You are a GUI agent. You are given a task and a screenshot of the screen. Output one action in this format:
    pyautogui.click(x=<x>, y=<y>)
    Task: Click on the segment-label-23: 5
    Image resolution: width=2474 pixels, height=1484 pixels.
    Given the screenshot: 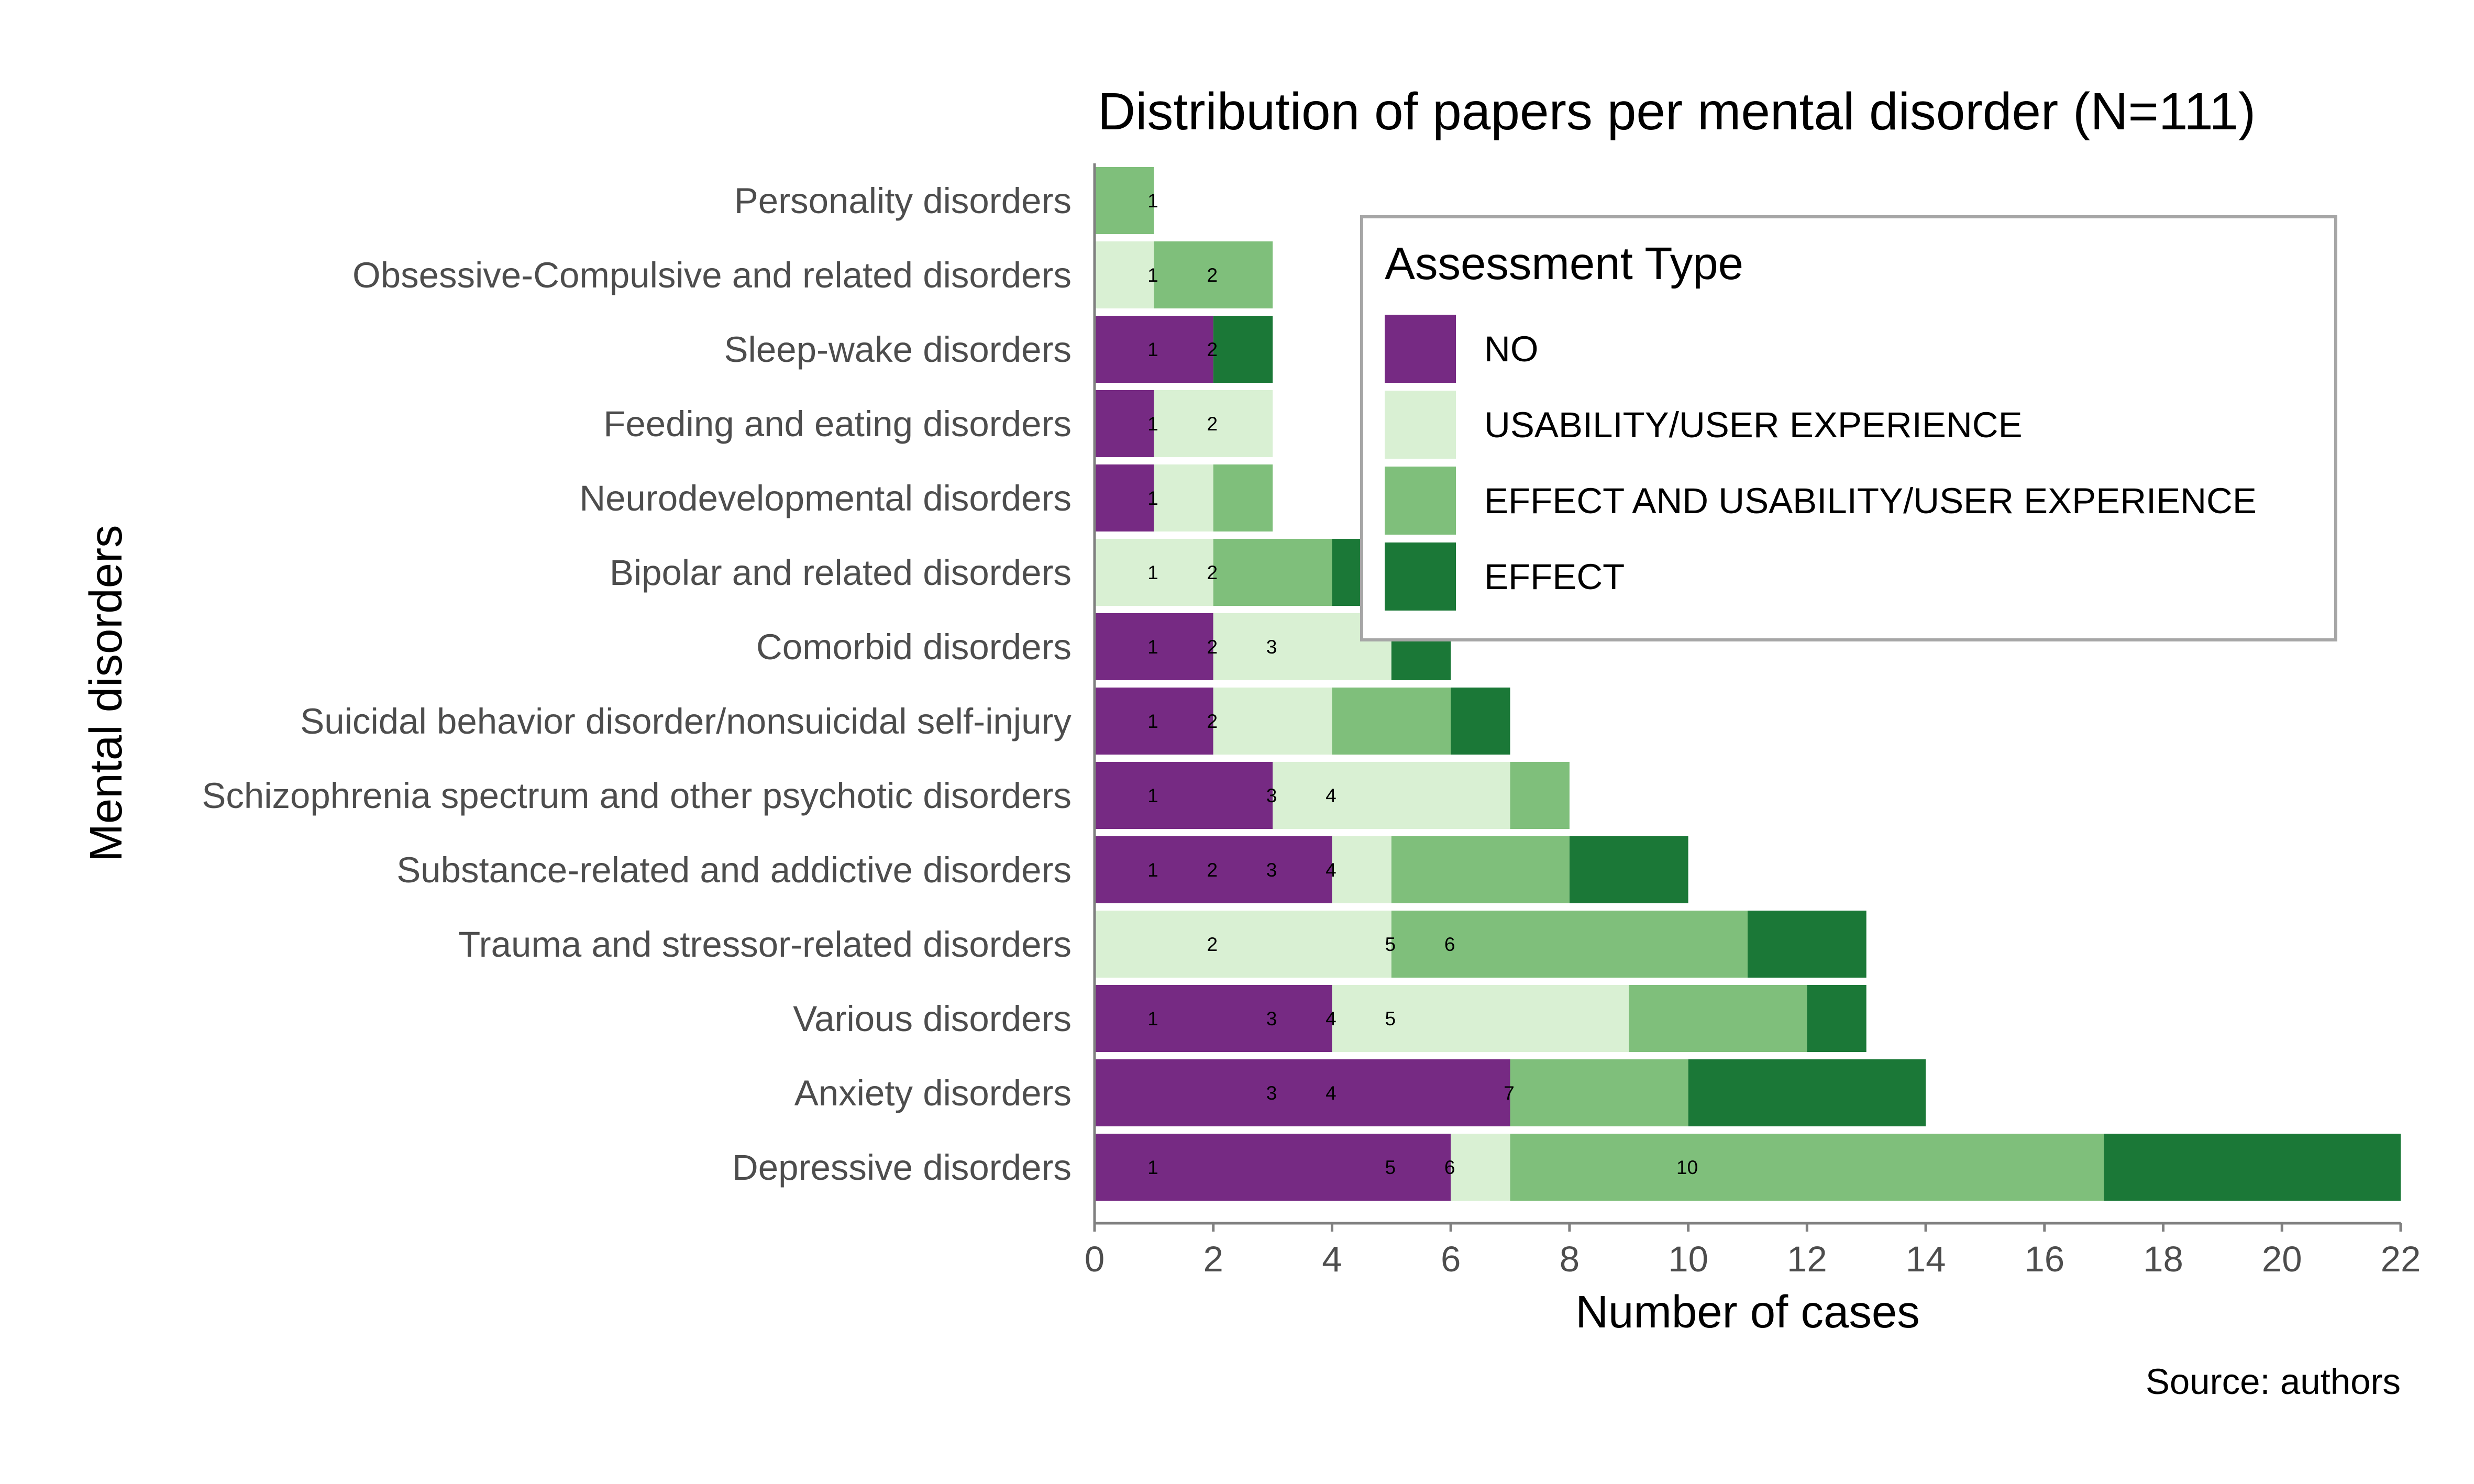 What is the action you would take?
    pyautogui.click(x=1391, y=944)
    